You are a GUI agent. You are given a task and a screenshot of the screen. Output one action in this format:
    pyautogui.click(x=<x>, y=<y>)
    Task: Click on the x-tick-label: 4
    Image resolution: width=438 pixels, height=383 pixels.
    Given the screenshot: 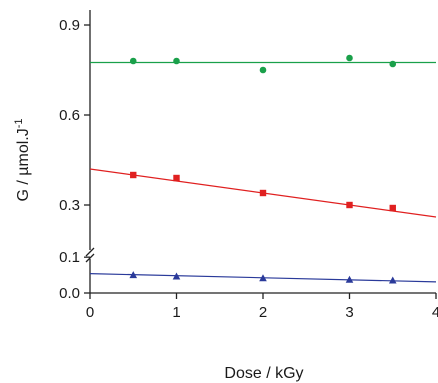 What is the action you would take?
    pyautogui.click(x=435, y=312)
    